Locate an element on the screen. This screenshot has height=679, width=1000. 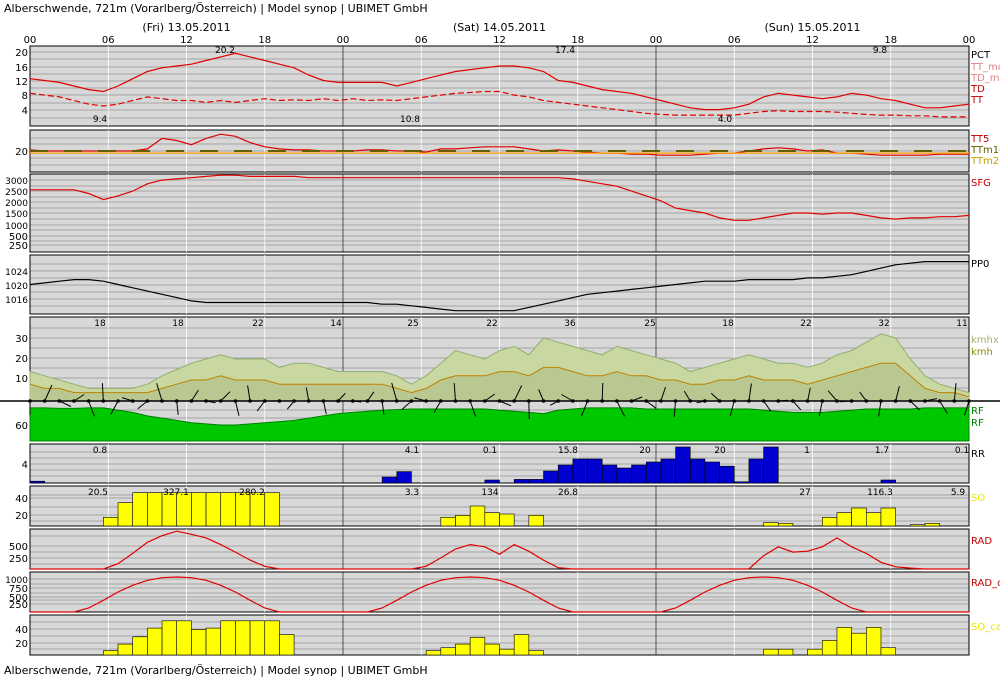
legend-temperature: TT is located at coordinates (977, 100).